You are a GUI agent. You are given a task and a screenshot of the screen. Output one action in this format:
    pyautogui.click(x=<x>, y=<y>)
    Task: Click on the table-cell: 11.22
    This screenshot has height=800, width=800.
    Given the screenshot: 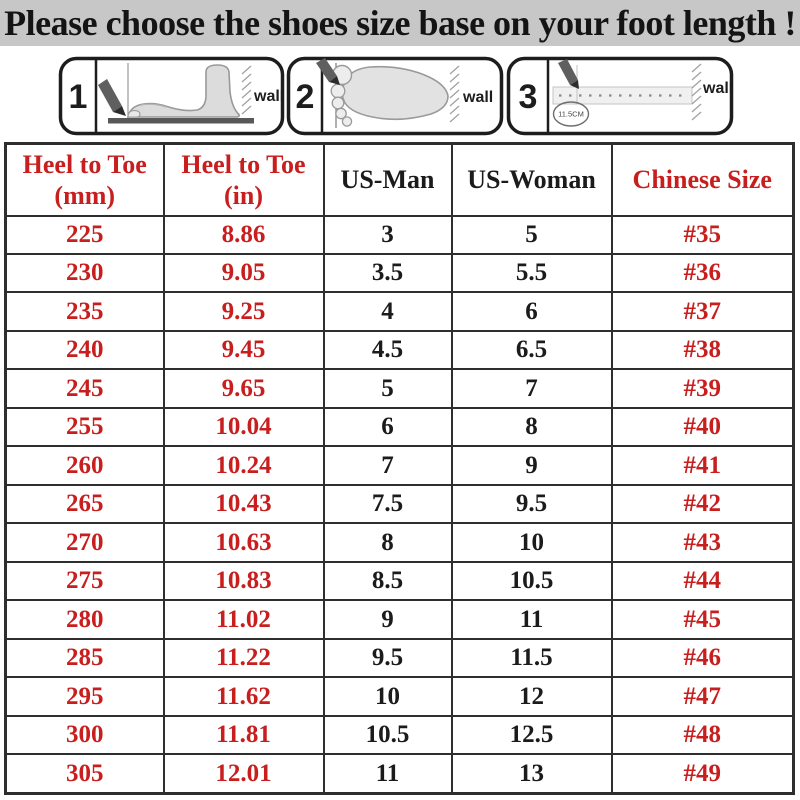 What is the action you would take?
    pyautogui.click(x=243, y=658)
    